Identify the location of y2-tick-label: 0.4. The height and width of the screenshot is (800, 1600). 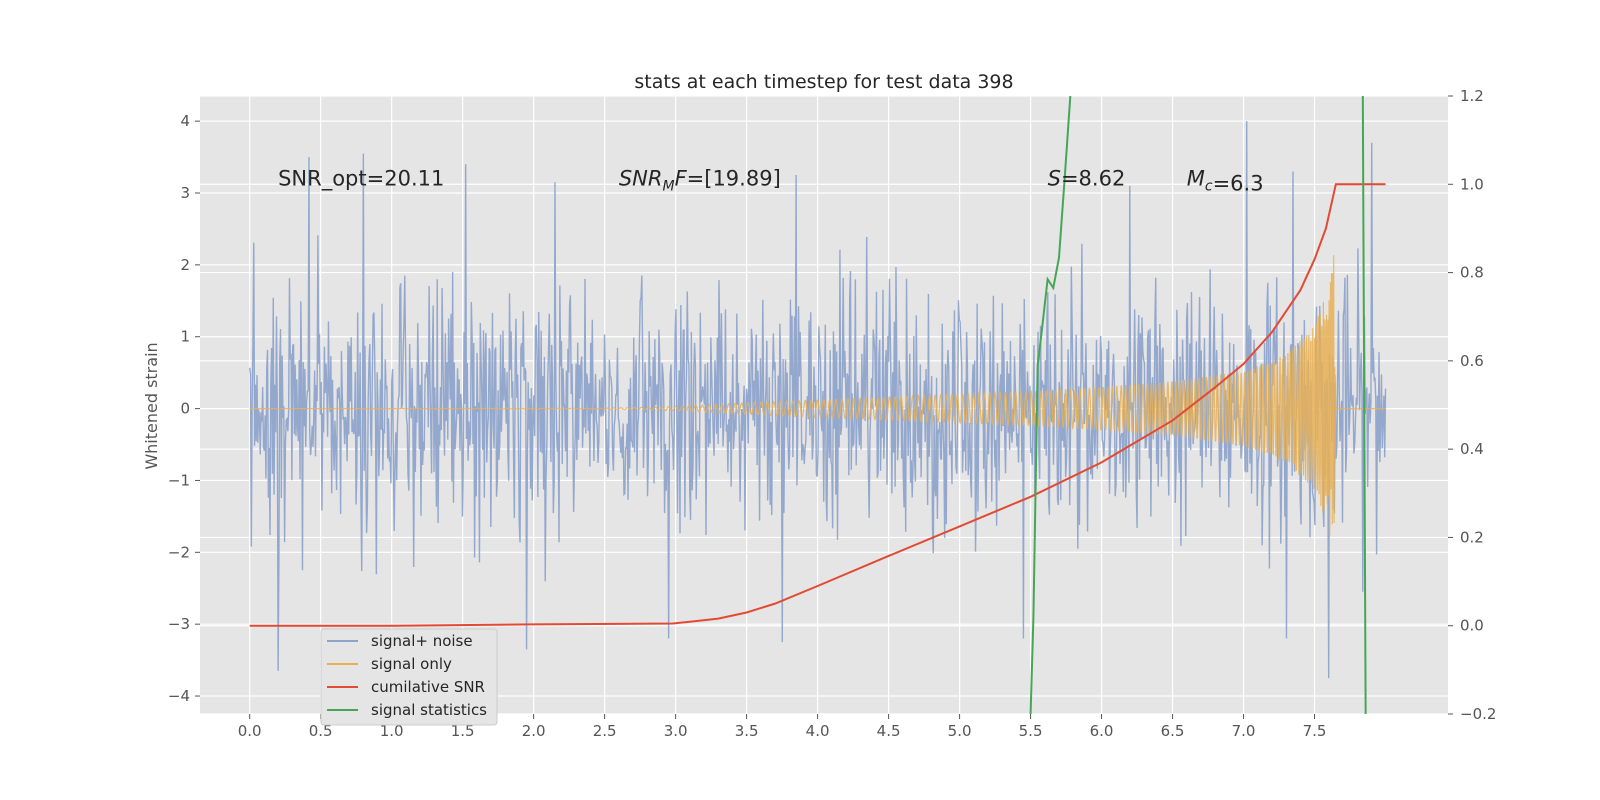
(1472, 449).